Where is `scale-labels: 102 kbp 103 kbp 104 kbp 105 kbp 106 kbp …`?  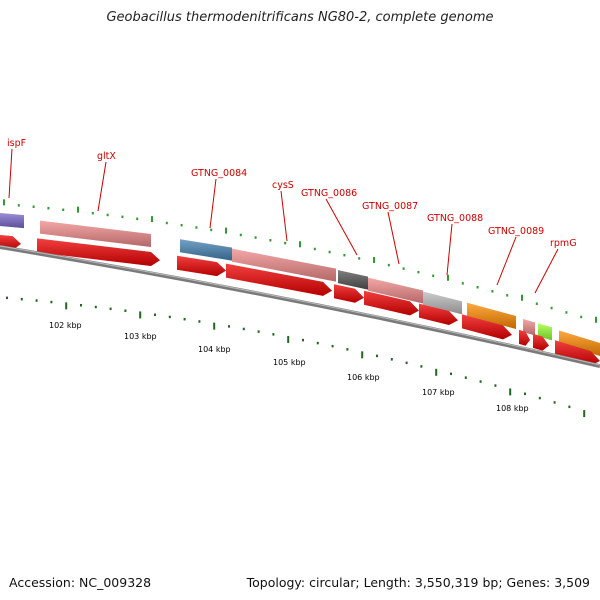 scale-labels: 102 kbp 103 kbp 104 kbp 105 kbp 106 kbp … is located at coordinates (289, 367).